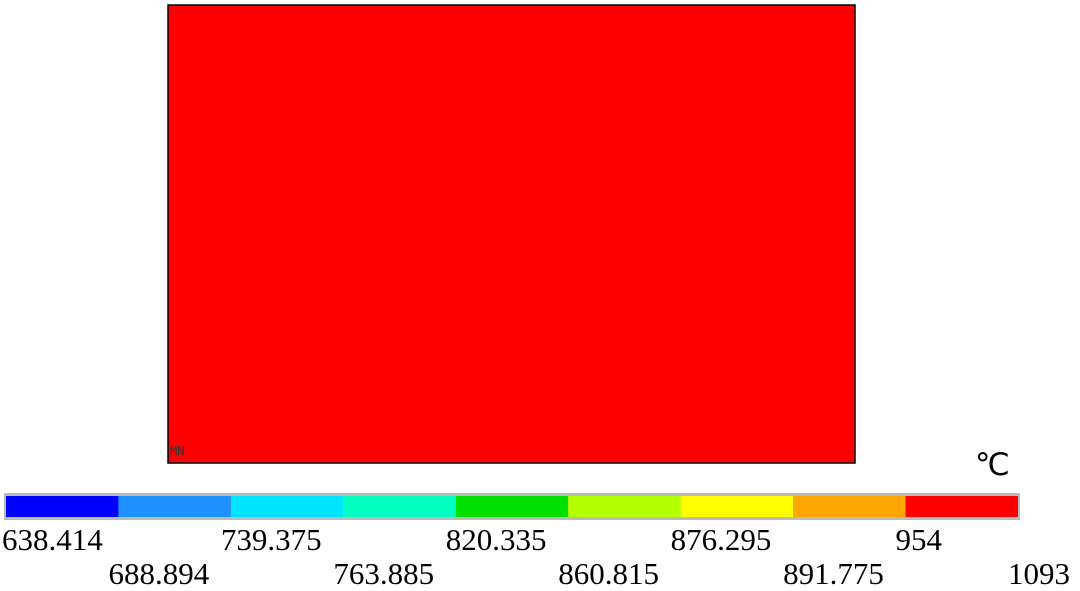 The width and height of the screenshot is (1080, 591). Describe the element at coordinates (158, 573) in the screenshot. I see `legend-tick-label: 688.894` at that location.